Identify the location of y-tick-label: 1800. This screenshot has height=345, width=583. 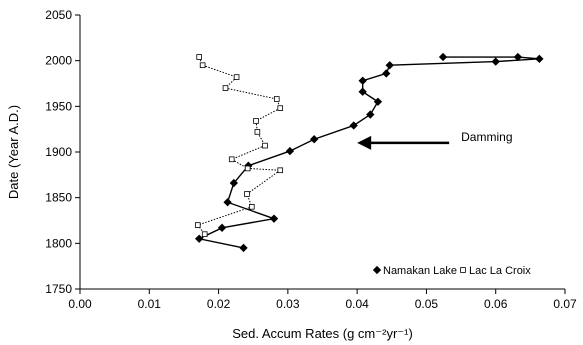
(58, 243).